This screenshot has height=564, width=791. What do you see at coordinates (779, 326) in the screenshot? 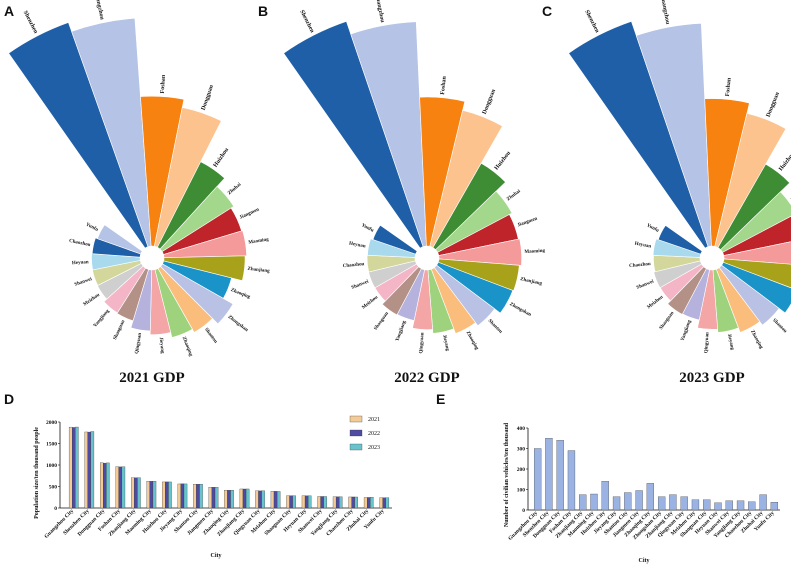
I see `rose-label: Shantou` at bounding box center [779, 326].